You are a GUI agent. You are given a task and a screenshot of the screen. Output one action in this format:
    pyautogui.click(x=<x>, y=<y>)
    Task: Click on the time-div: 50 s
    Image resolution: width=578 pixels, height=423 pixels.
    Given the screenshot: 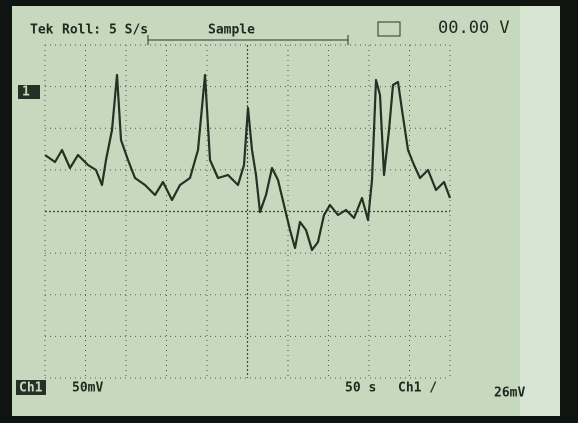 What is the action you would take?
    pyautogui.click(x=360, y=388)
    